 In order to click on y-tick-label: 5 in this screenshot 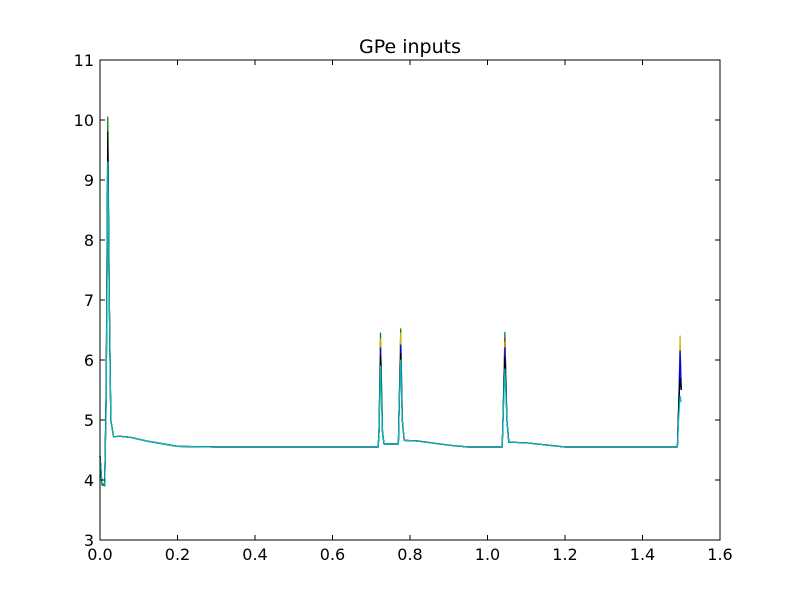, I will do `click(89, 420)`.